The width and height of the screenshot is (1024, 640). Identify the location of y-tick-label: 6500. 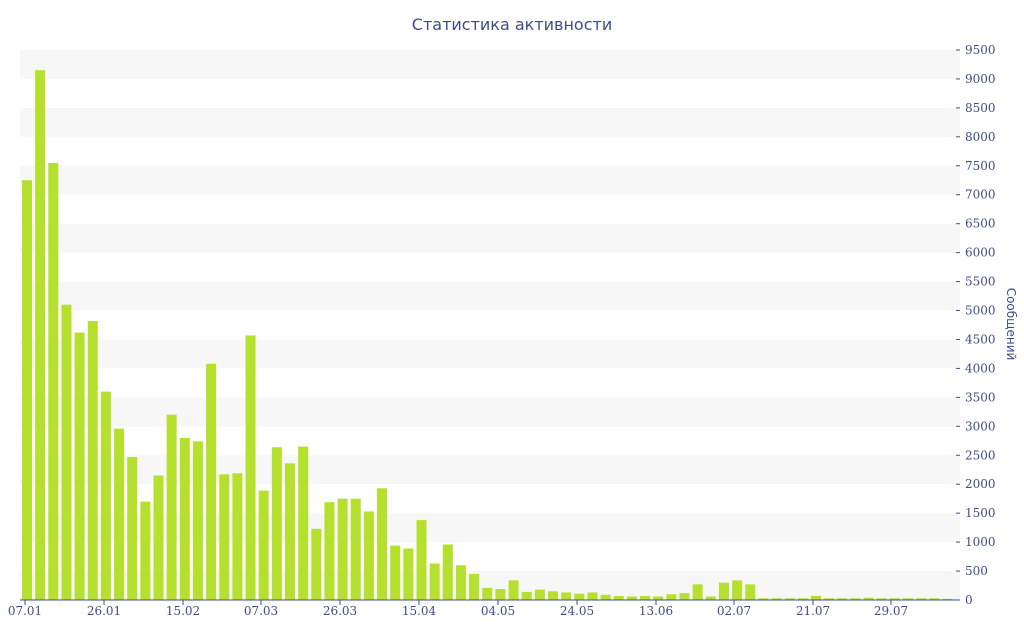
(980, 224).